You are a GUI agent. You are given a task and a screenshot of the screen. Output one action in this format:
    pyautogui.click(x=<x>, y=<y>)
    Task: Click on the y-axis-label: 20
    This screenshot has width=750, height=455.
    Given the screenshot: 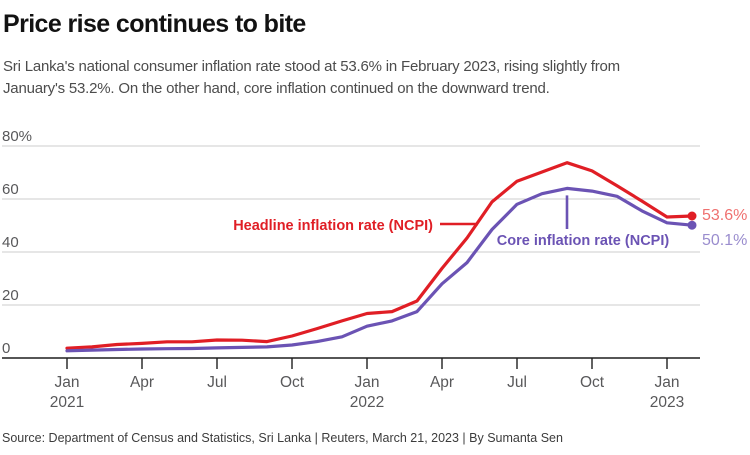 What is the action you would take?
    pyautogui.click(x=10, y=295)
    